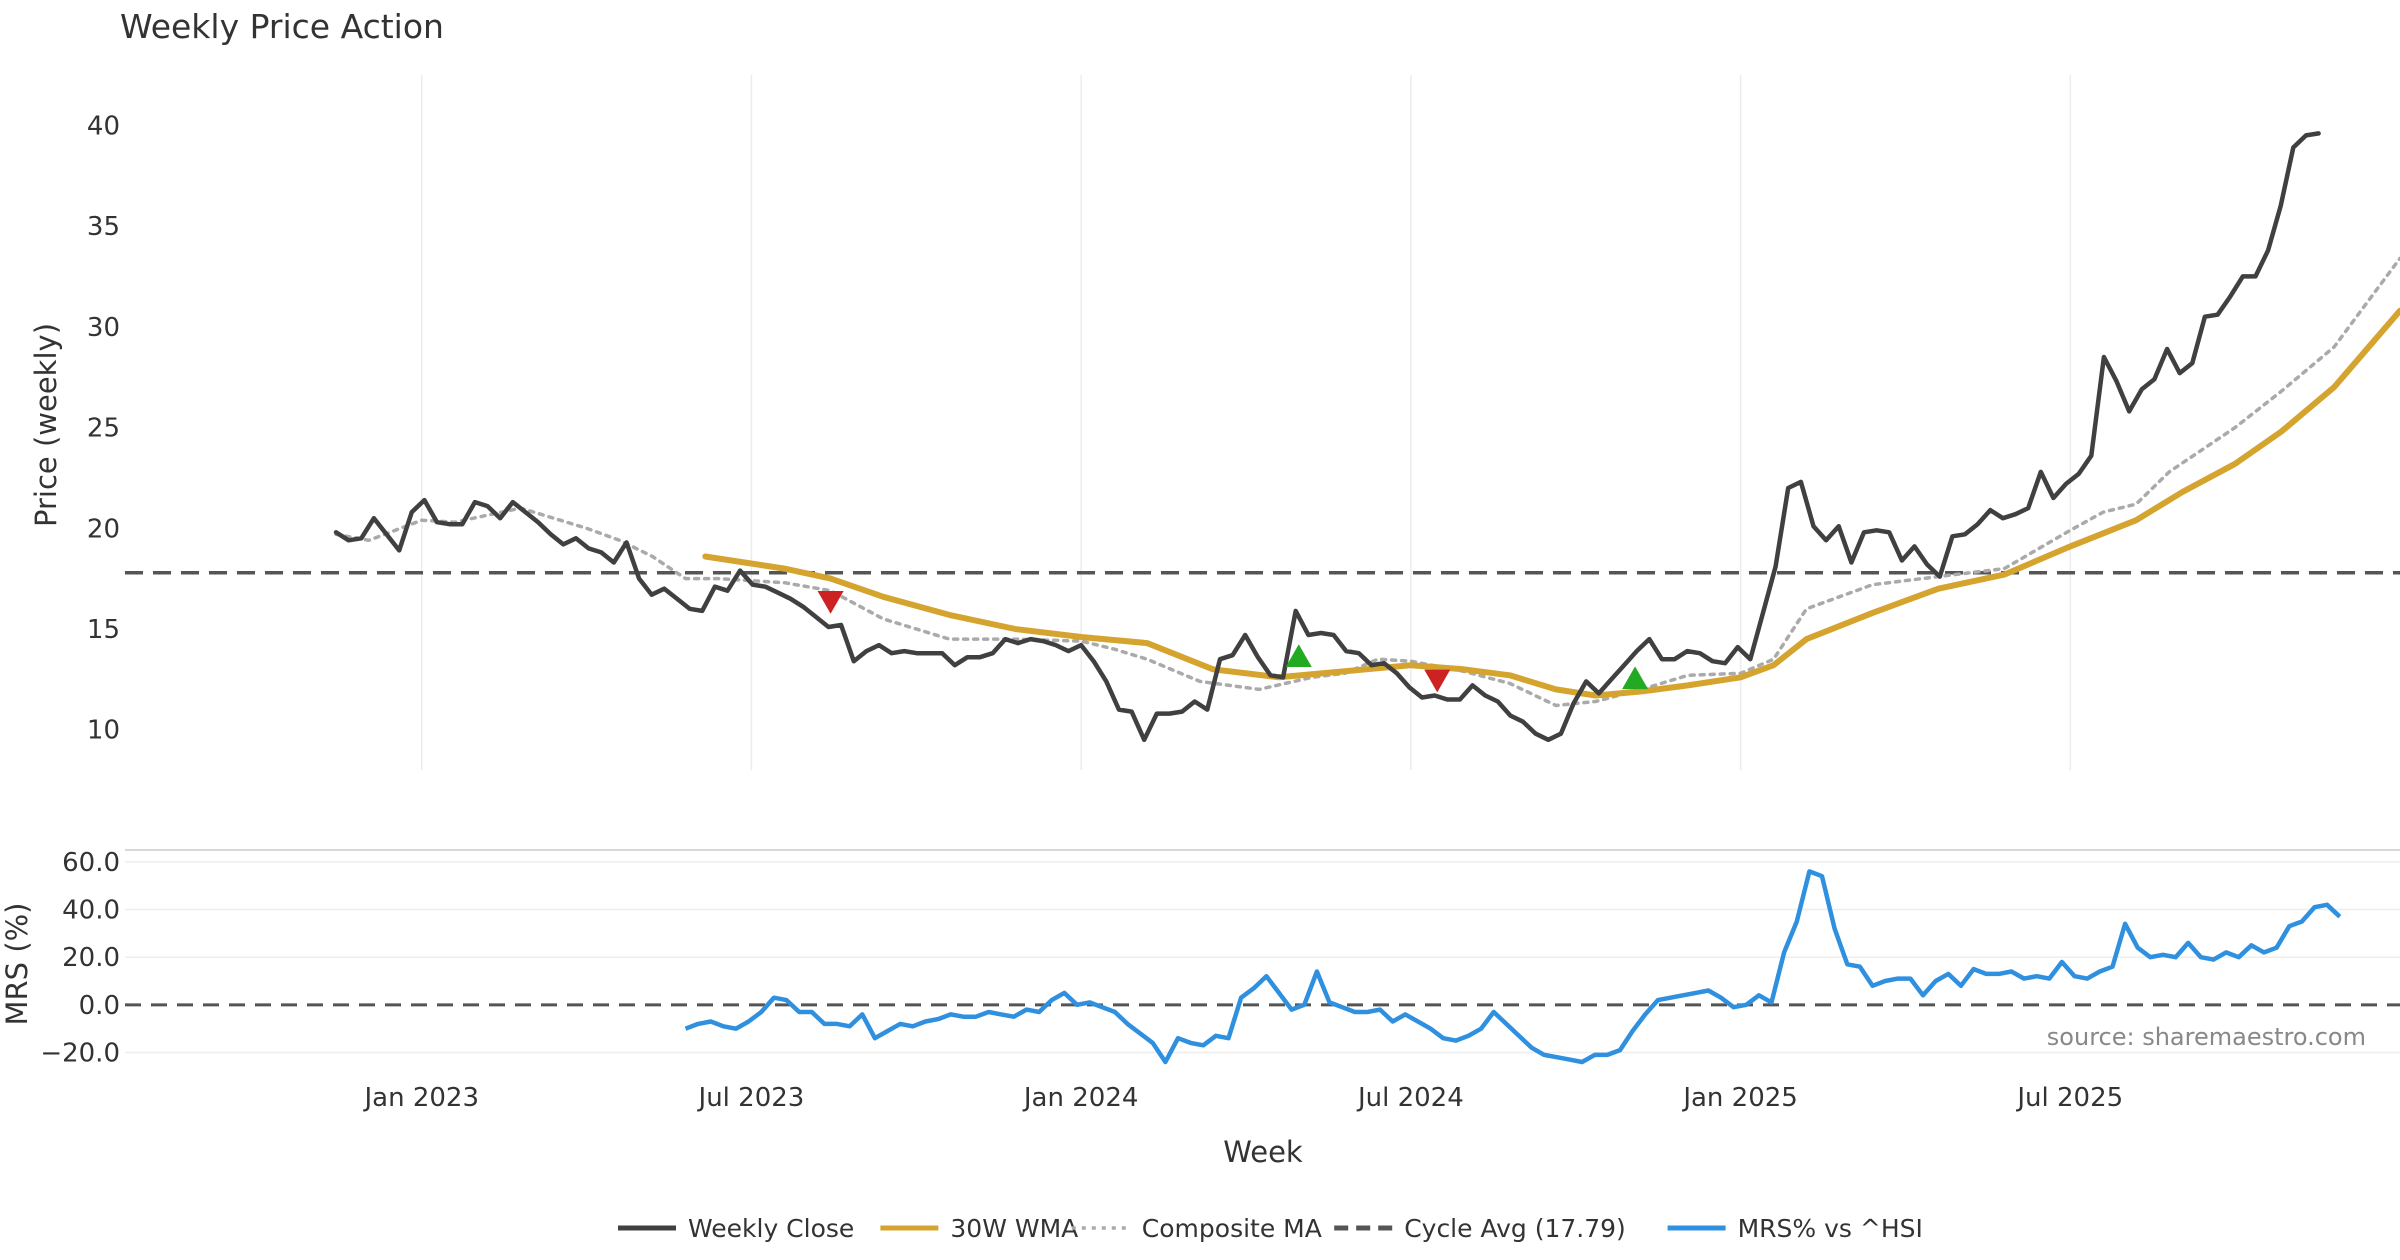 The image size is (2400, 1260). What do you see at coordinates (771, 1228) in the screenshot?
I see `legend-label-weekly-close: Weekly Close` at bounding box center [771, 1228].